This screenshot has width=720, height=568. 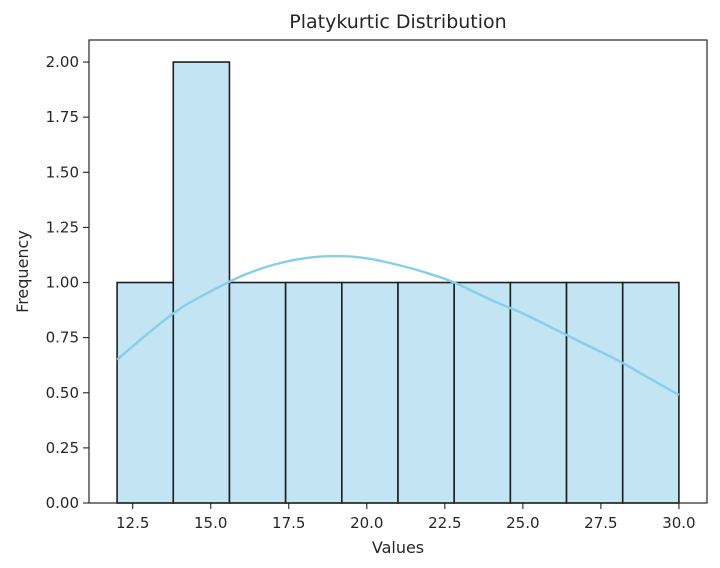 I want to click on y-tick-label: 0.00, so click(x=62, y=503).